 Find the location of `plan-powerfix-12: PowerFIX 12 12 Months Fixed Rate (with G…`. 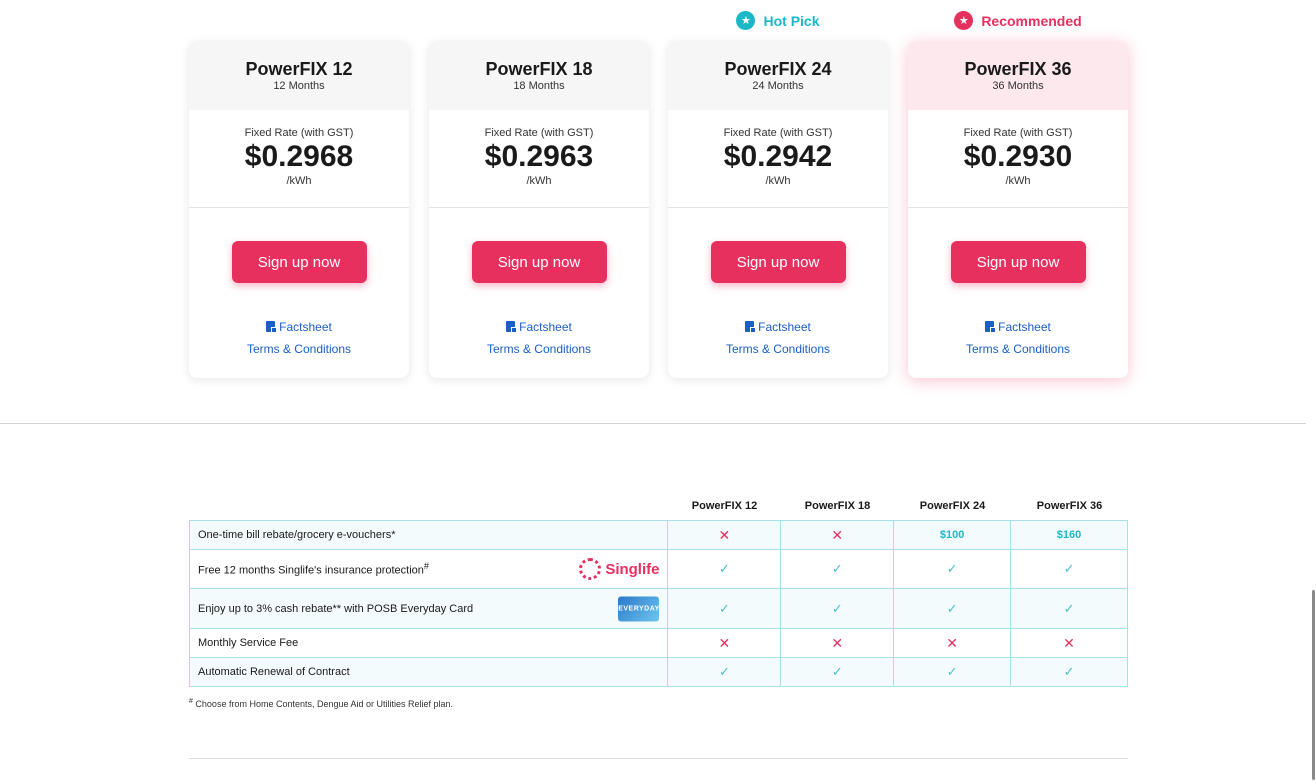

plan-powerfix-12: PowerFIX 12 12 Months Fixed Rate (with G… is located at coordinates (299, 189).